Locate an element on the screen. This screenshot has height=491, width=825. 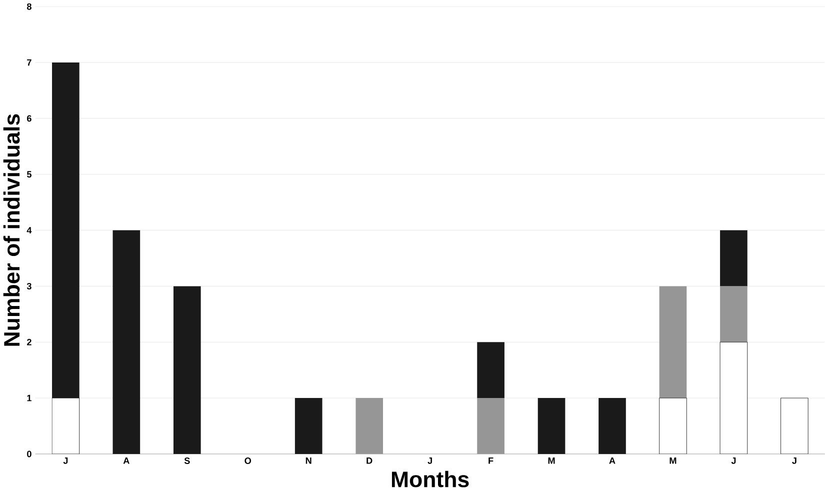
y-axis-title: Number of individuals is located at coordinates (11, 230).